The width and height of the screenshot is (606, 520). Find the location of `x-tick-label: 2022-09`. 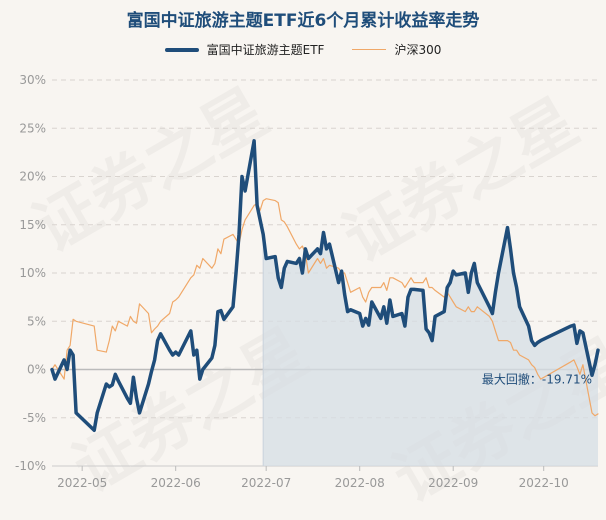

x-tick-label: 2022-09 is located at coordinates (453, 483).